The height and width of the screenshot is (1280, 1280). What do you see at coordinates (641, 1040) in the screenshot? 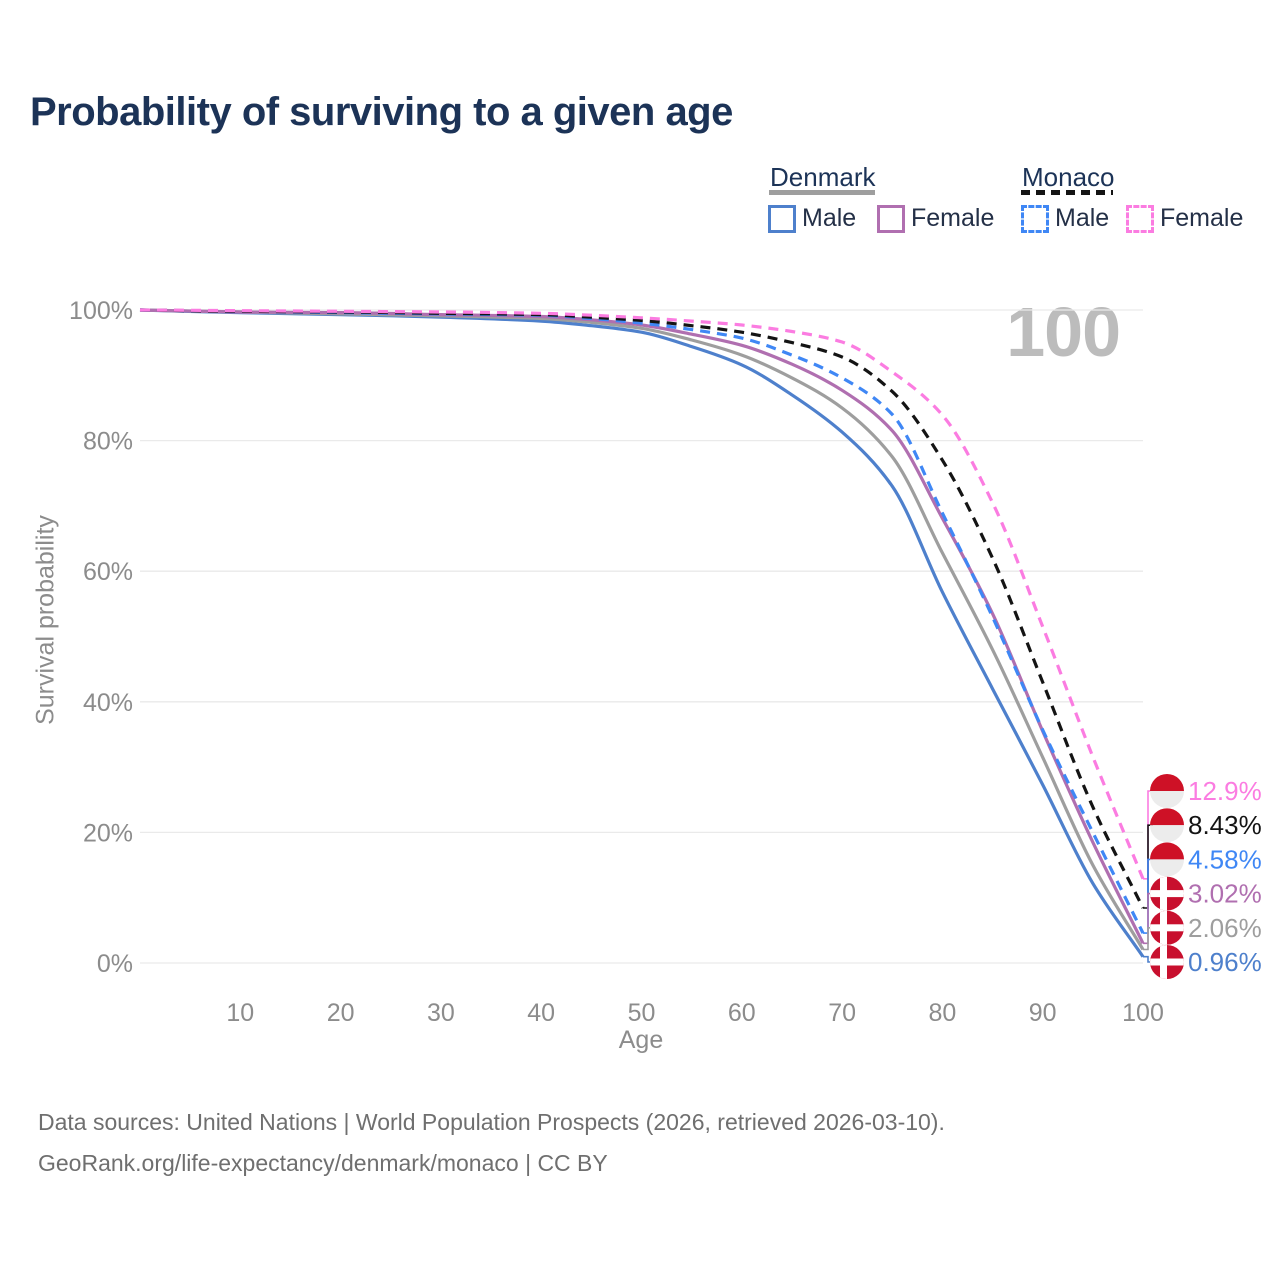
I see `x-axis-title: Age` at bounding box center [641, 1040].